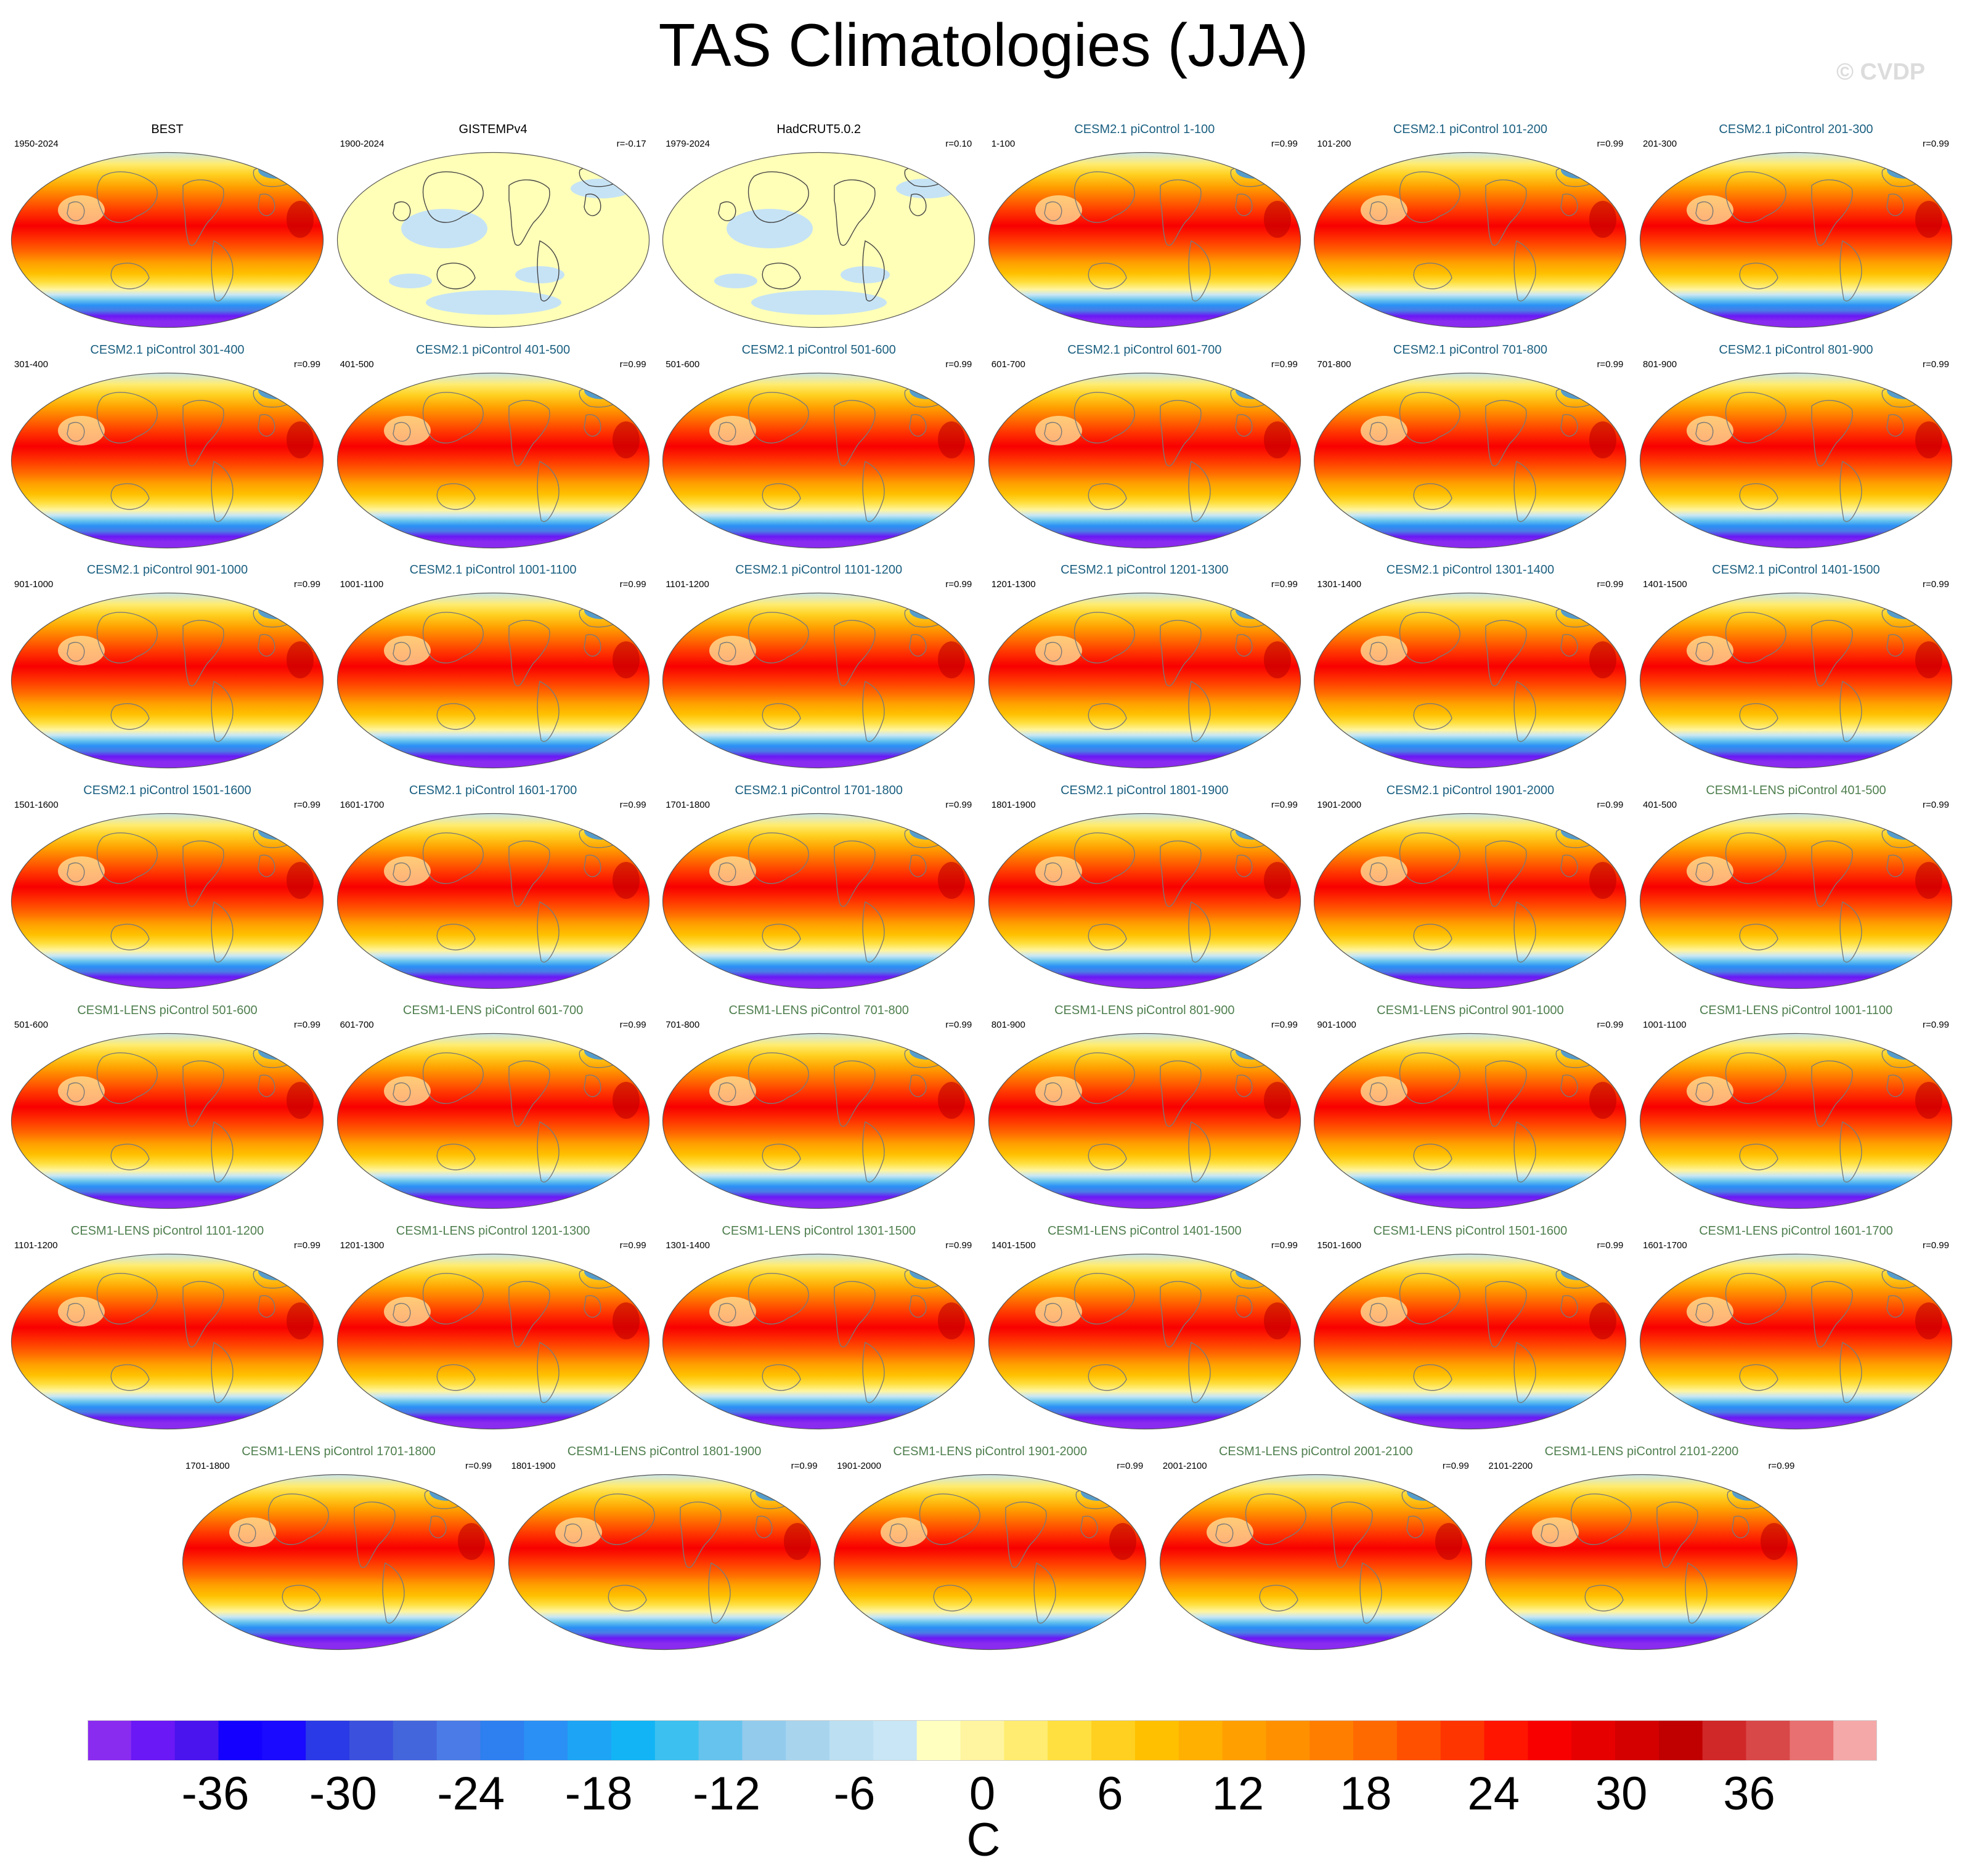  I want to click on colorbar-tick-label: -6, so click(855, 1794).